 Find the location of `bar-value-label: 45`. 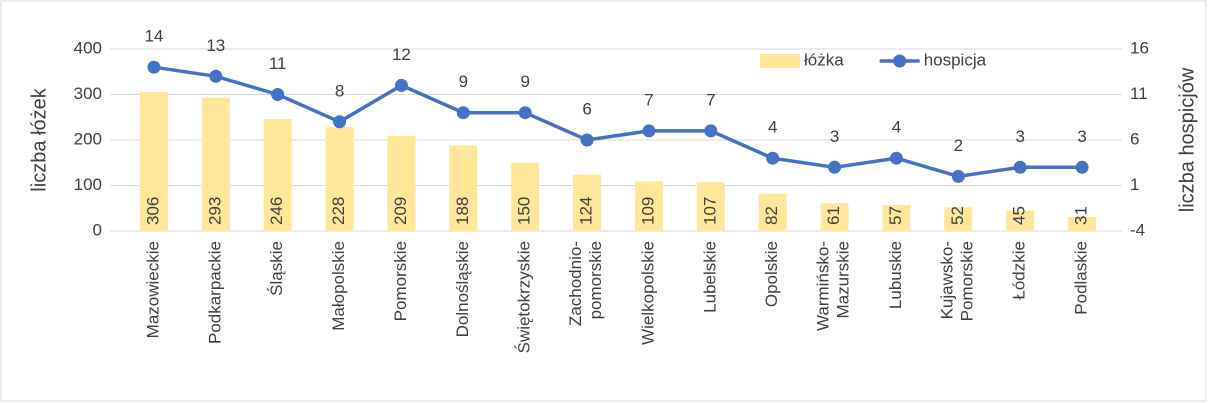

bar-value-label: 45 is located at coordinates (1019, 215).